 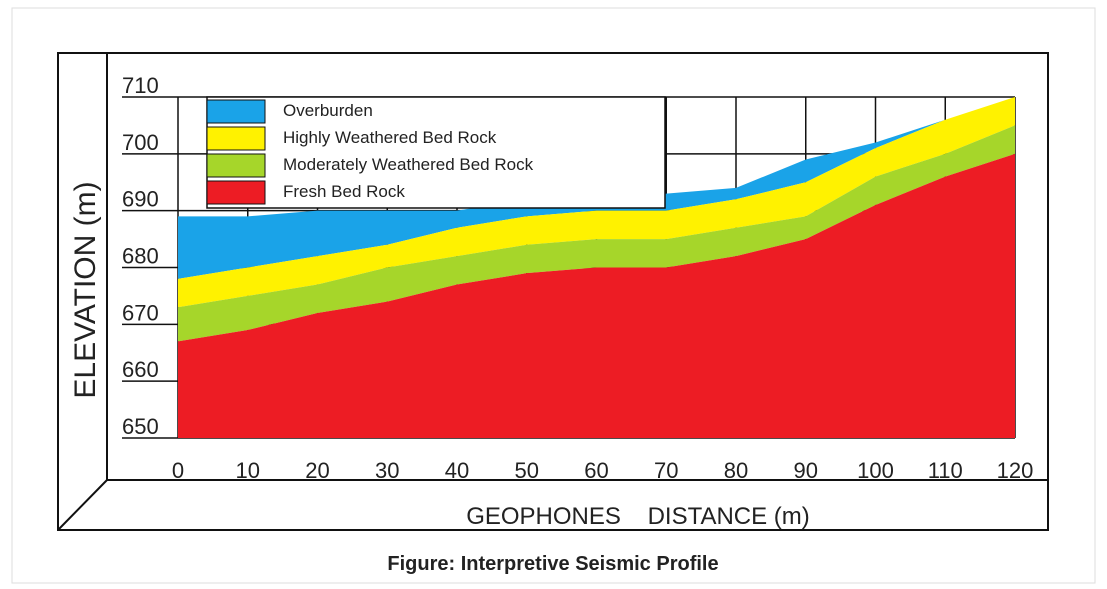 I want to click on x-tick-label: 80, so click(x=736, y=470).